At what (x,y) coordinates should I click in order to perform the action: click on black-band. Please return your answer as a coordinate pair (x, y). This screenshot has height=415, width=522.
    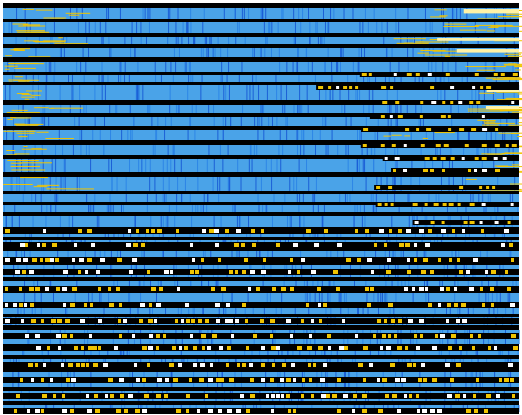
    Looking at the image, I should click on (261, 327).